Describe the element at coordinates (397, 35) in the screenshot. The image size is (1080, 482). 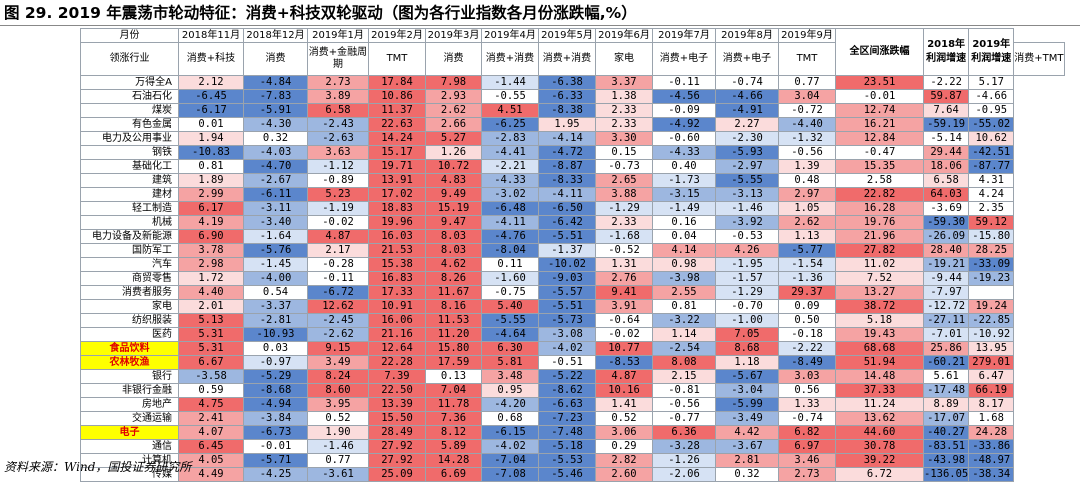
I see `header-month-cell: 2019年2月` at that location.